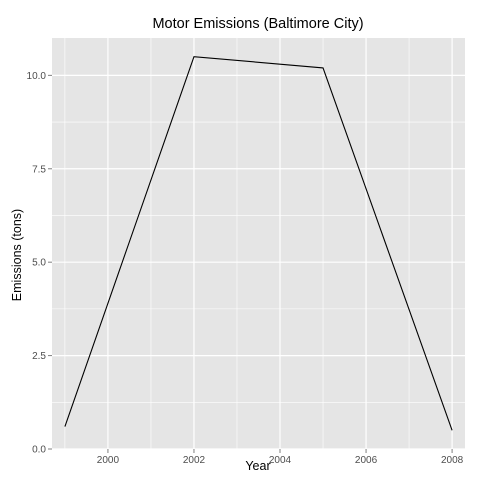 This screenshot has height=480, width=480. I want to click on x-tick-label: 2008, so click(452, 460).